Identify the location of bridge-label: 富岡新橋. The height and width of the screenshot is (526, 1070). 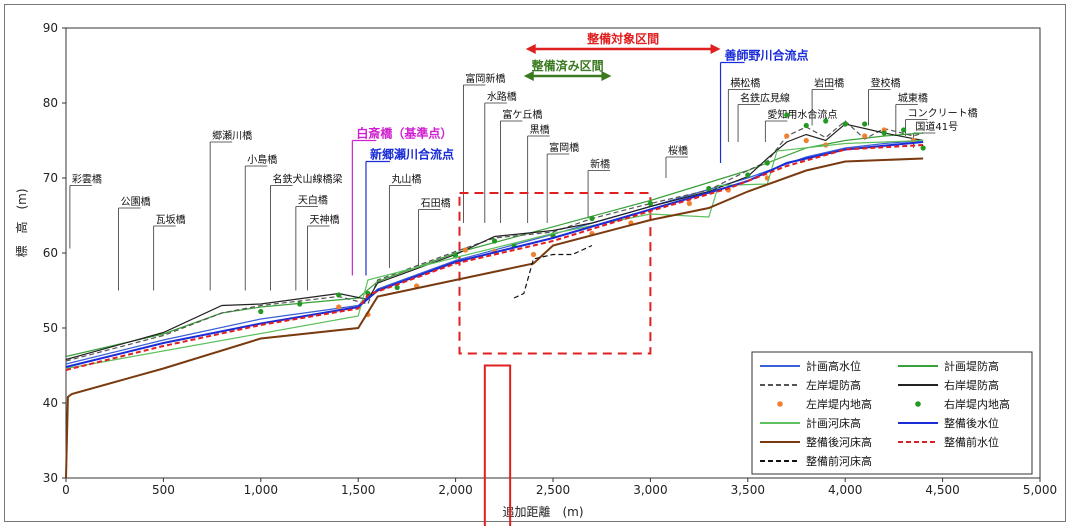
(485, 78).